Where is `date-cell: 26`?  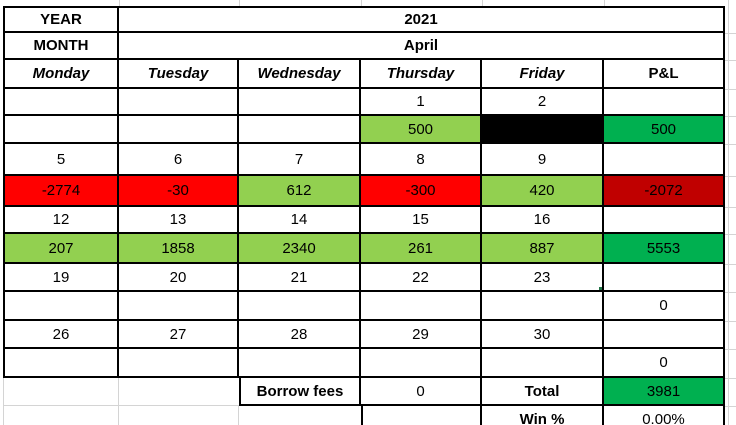 date-cell: 26 is located at coordinates (61, 335).